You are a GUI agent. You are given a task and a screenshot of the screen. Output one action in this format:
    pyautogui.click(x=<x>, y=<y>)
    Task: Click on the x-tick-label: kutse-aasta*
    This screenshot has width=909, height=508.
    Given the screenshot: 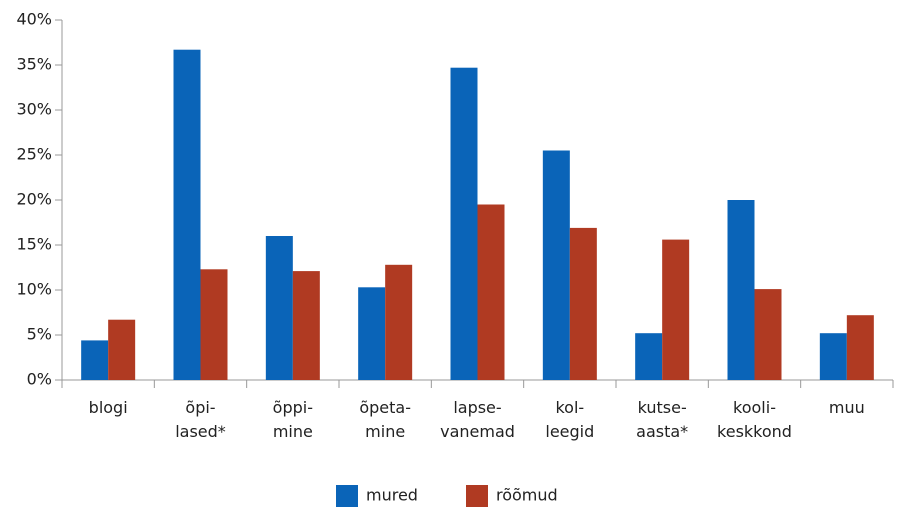 What is the action you would take?
    pyautogui.click(x=662, y=419)
    